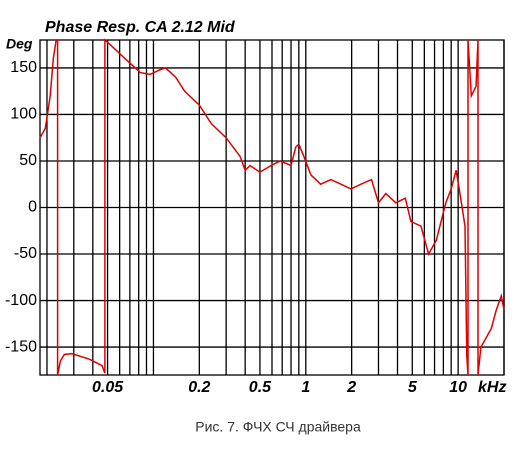 The width and height of the screenshot is (514, 455). What do you see at coordinates (23, 67) in the screenshot?
I see `y-tick-label: 150` at bounding box center [23, 67].